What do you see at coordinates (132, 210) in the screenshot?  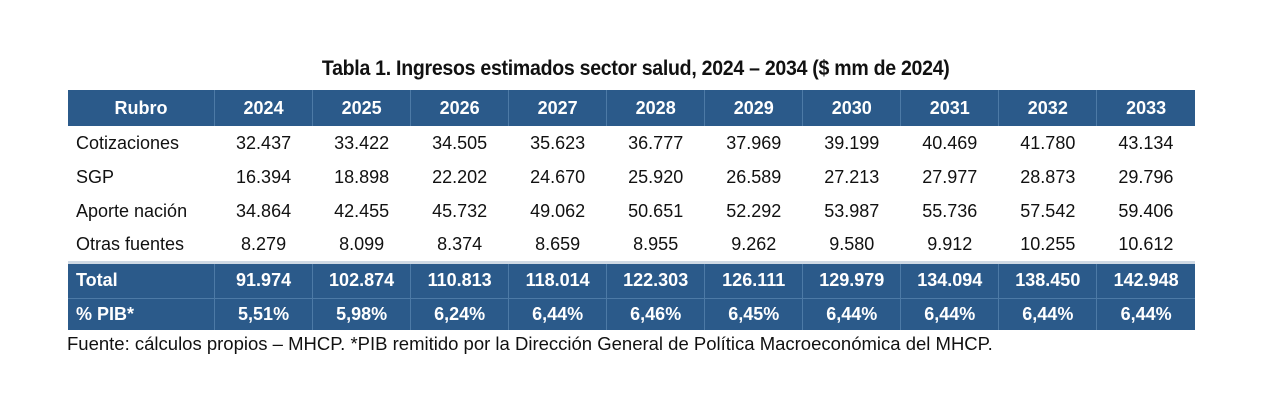 I see `row-label: Aporte nación` at bounding box center [132, 210].